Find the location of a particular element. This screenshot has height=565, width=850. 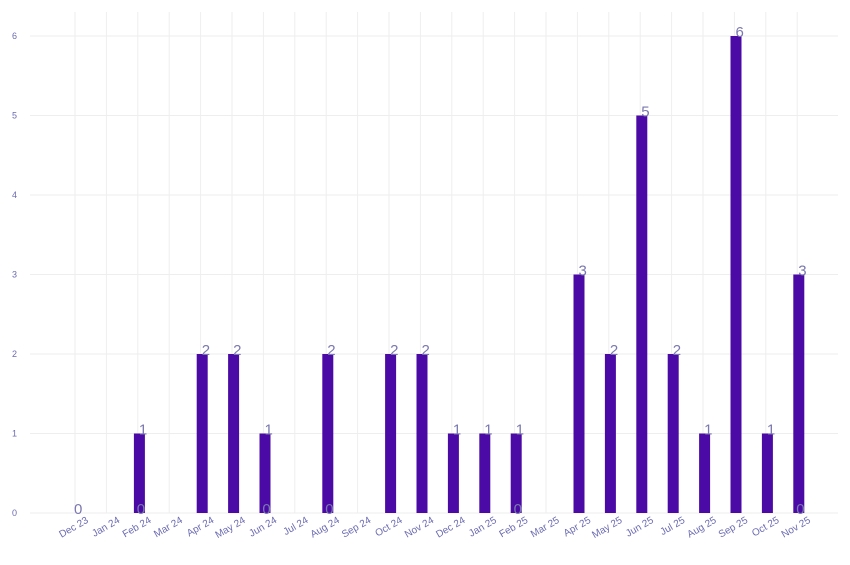

y-tick-label: 2 is located at coordinates (14, 354).